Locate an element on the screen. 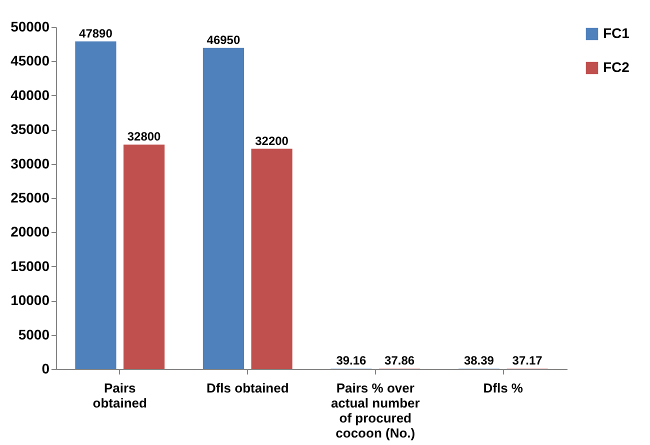 The width and height of the screenshot is (650, 445). y-tick-label: 25000 is located at coordinates (30, 198).